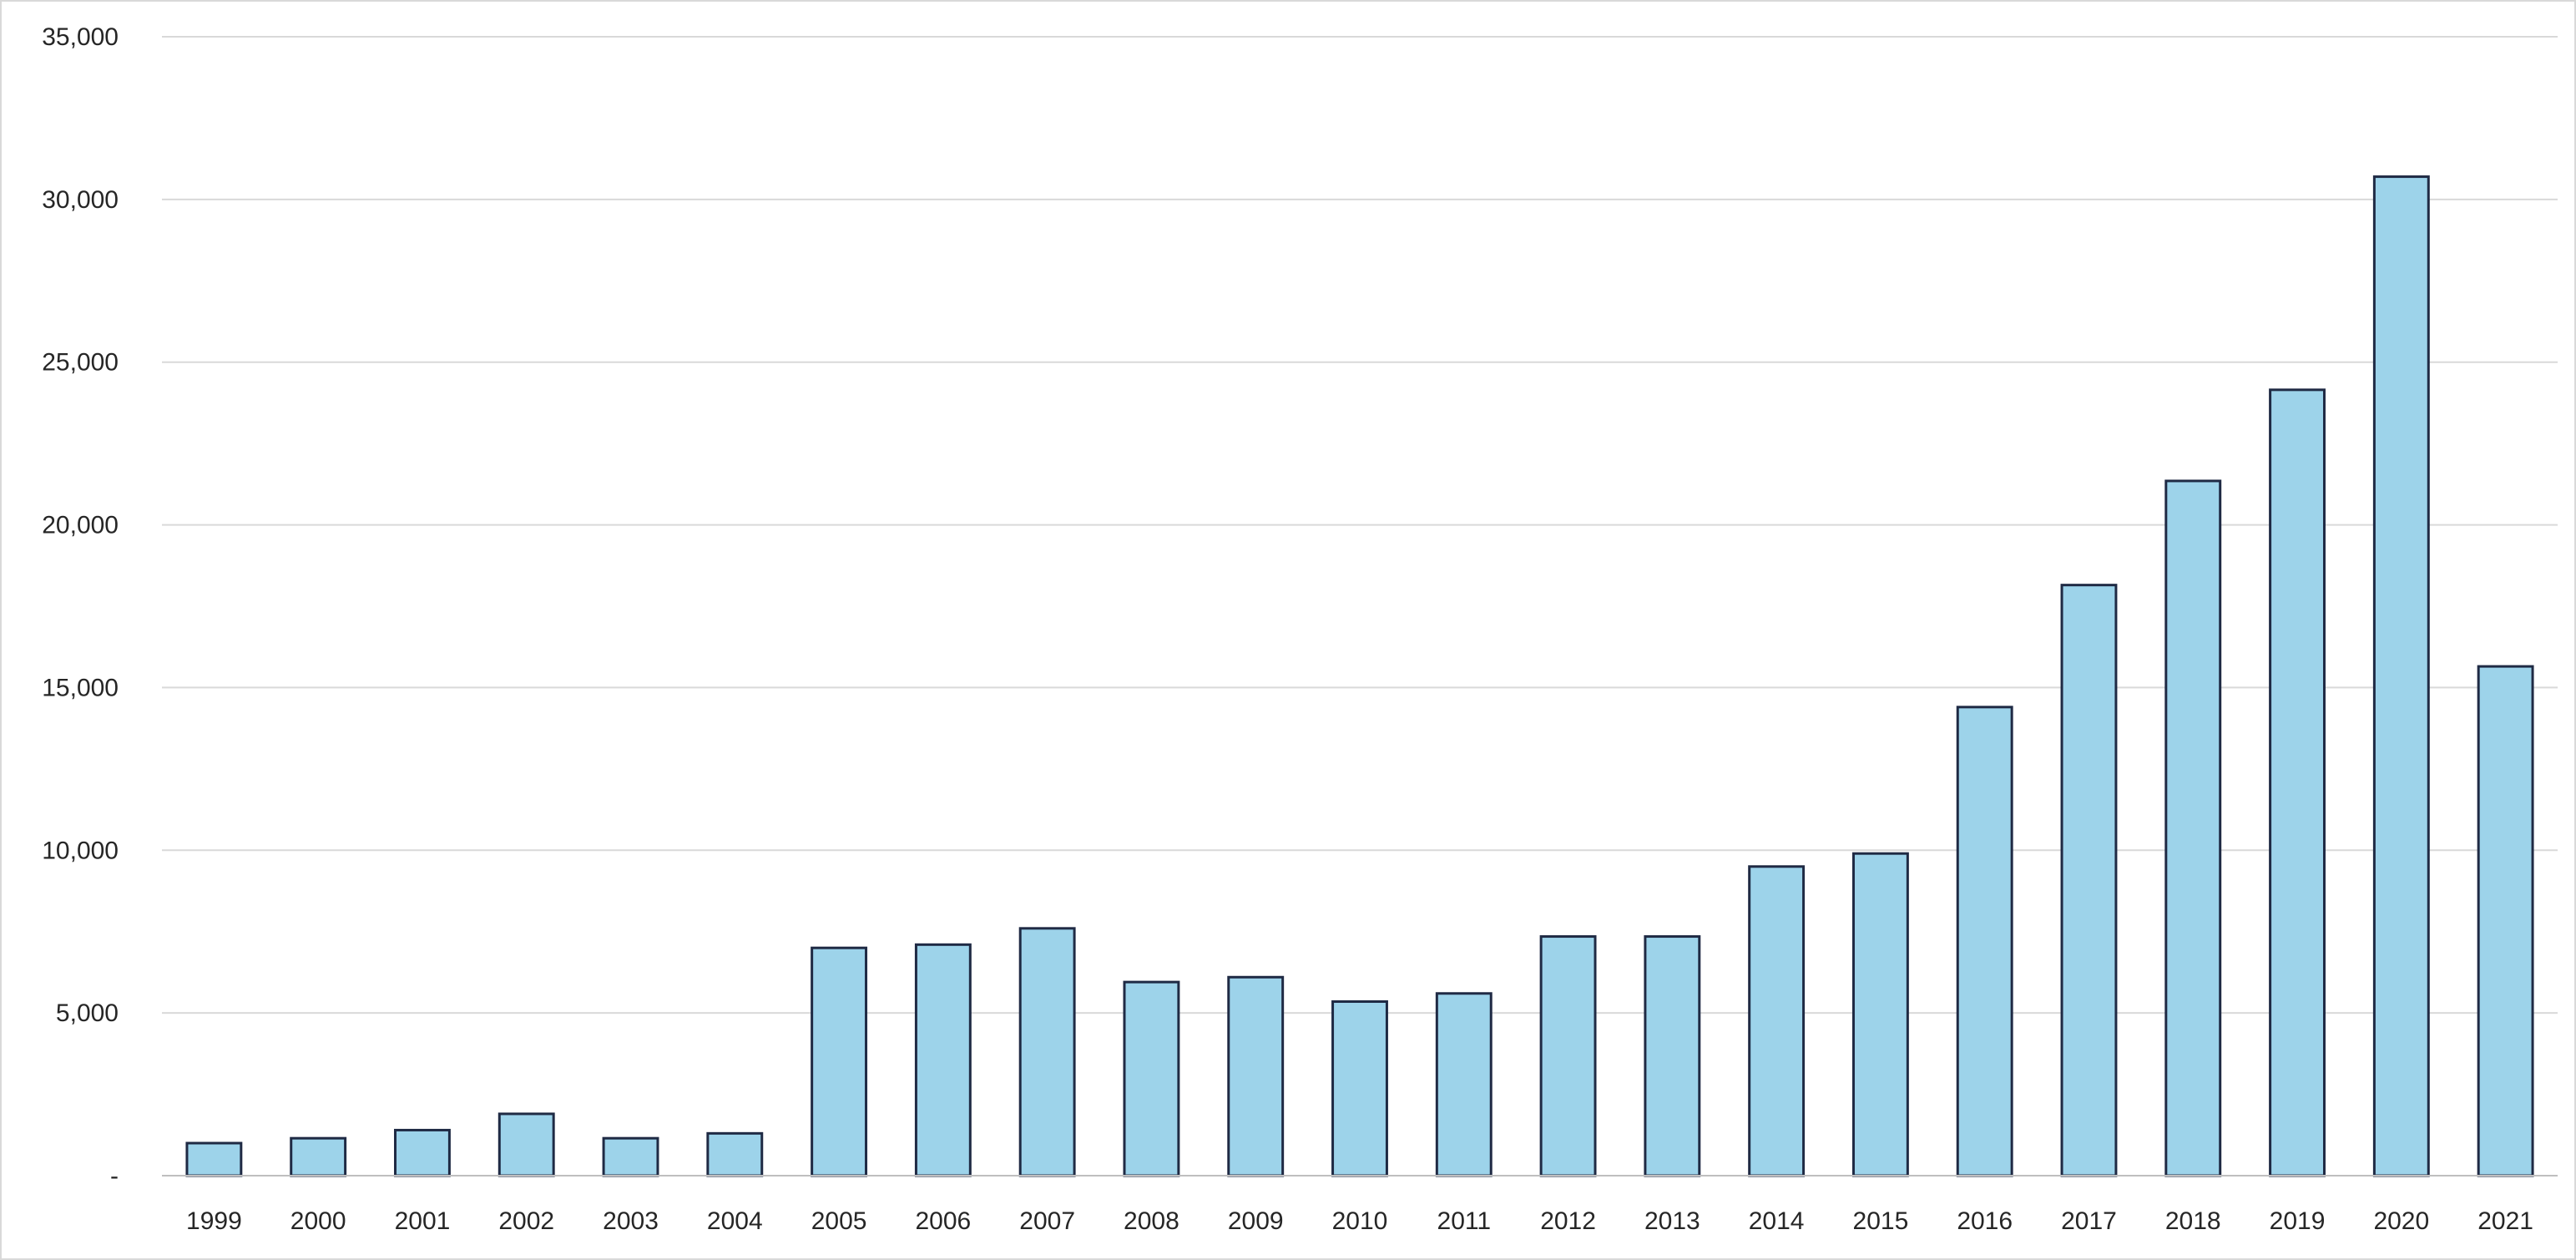 The image size is (2576, 1260). What do you see at coordinates (1047, 1052) in the screenshot?
I see `bar-2007` at bounding box center [1047, 1052].